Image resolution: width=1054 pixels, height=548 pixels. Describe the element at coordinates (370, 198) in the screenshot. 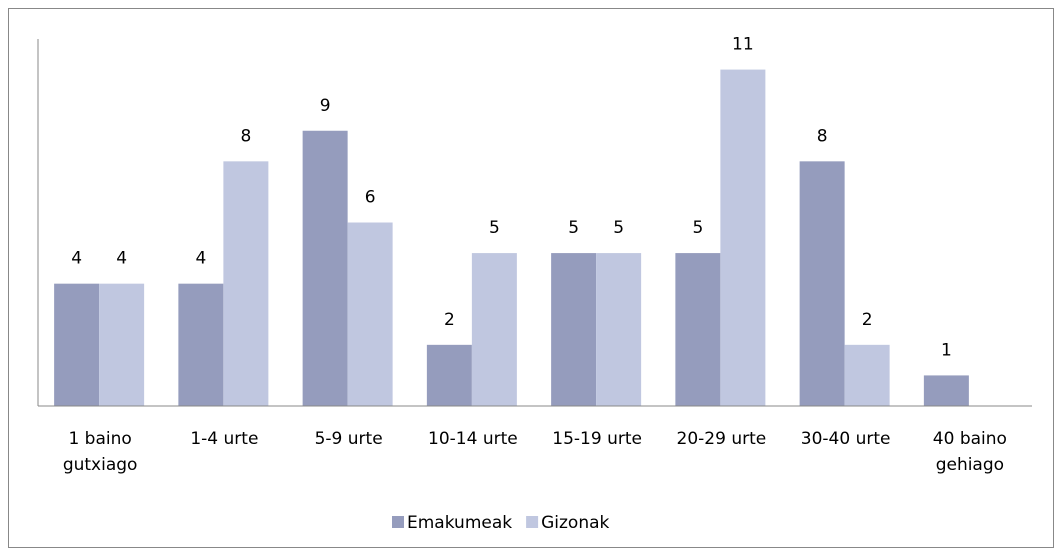

I see `data-label: 6` at that location.